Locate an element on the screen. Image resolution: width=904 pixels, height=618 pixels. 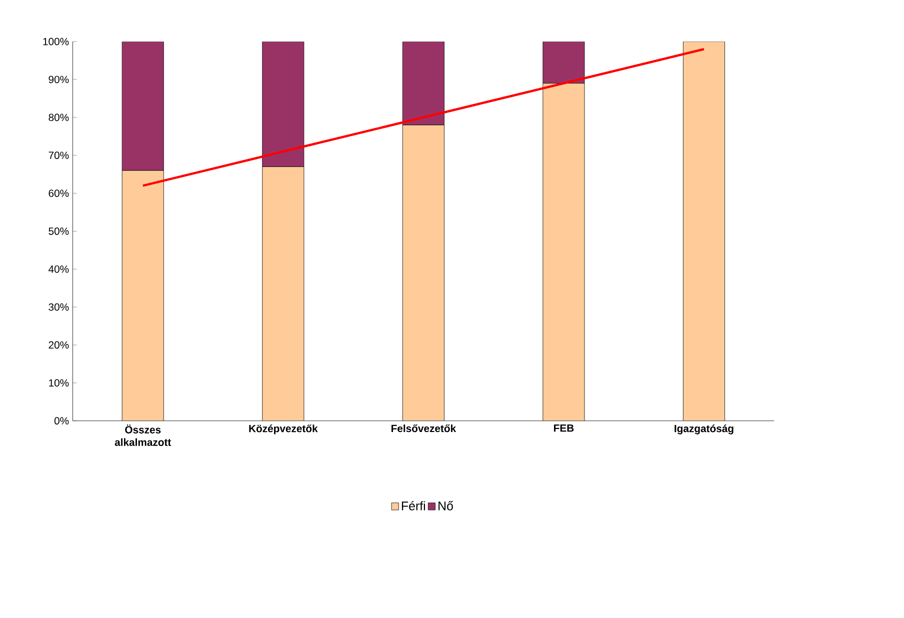
y-tick-label: 60% is located at coordinates (58, 193).